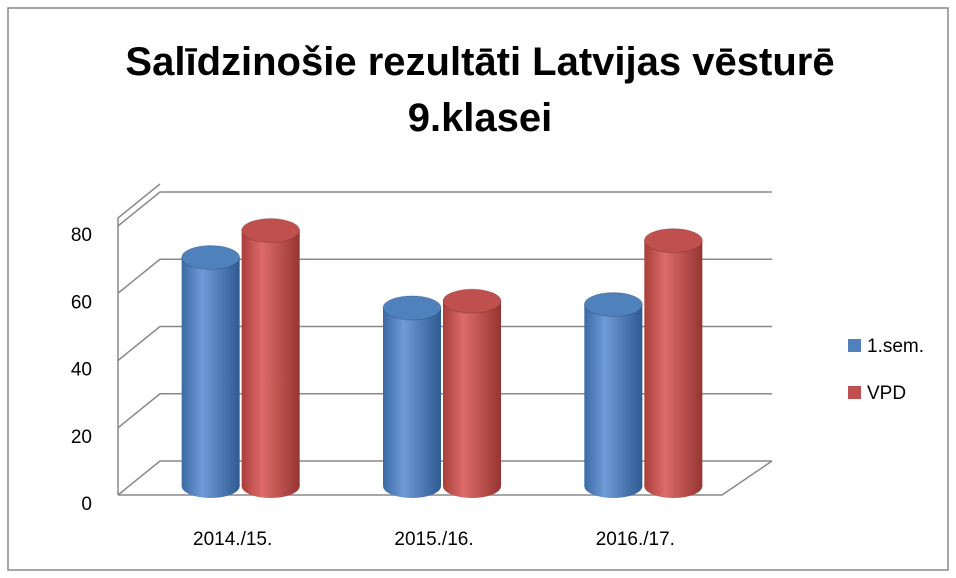 This screenshot has height=578, width=956. What do you see at coordinates (433, 539) in the screenshot?
I see `x-tick-label: 2015./16.` at bounding box center [433, 539].